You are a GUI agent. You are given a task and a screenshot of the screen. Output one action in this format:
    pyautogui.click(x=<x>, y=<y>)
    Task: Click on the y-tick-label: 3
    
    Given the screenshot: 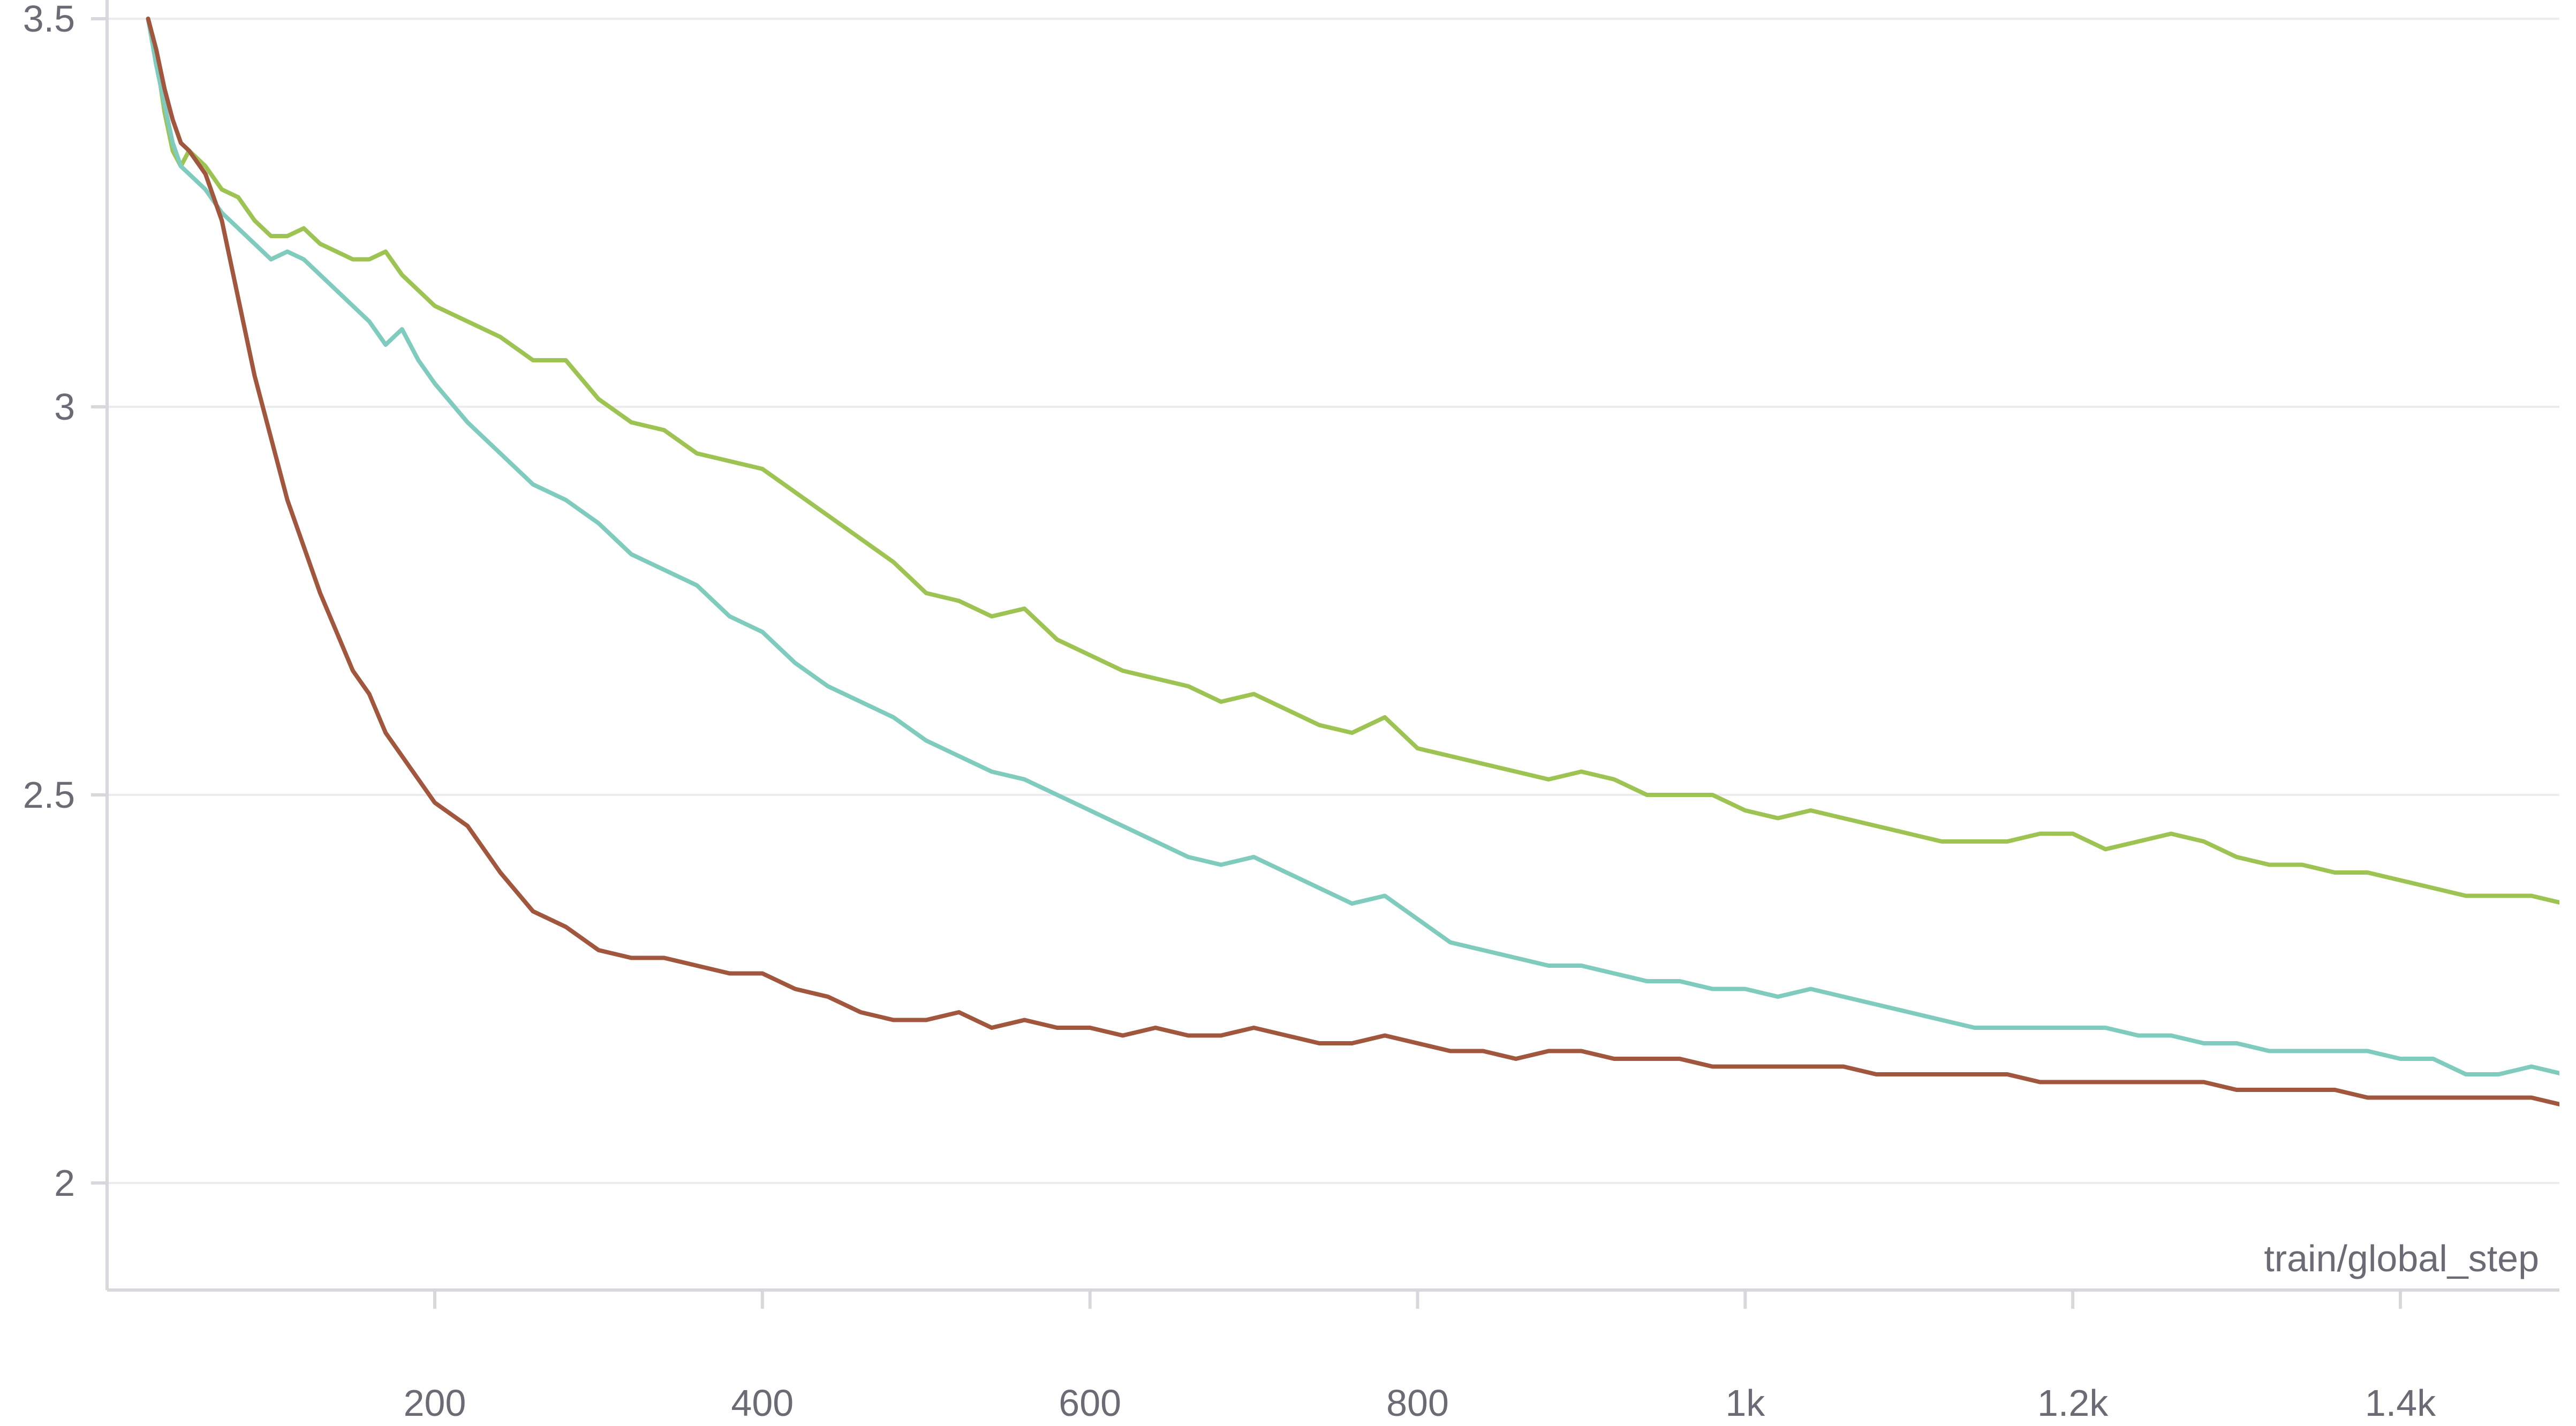 What is the action you would take?
    pyautogui.click(x=64, y=407)
    